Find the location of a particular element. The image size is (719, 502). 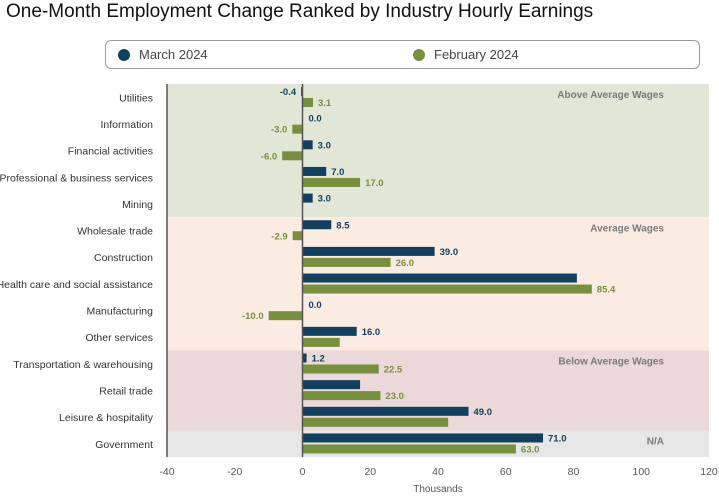

legend-swatch-february is located at coordinates (419, 54).